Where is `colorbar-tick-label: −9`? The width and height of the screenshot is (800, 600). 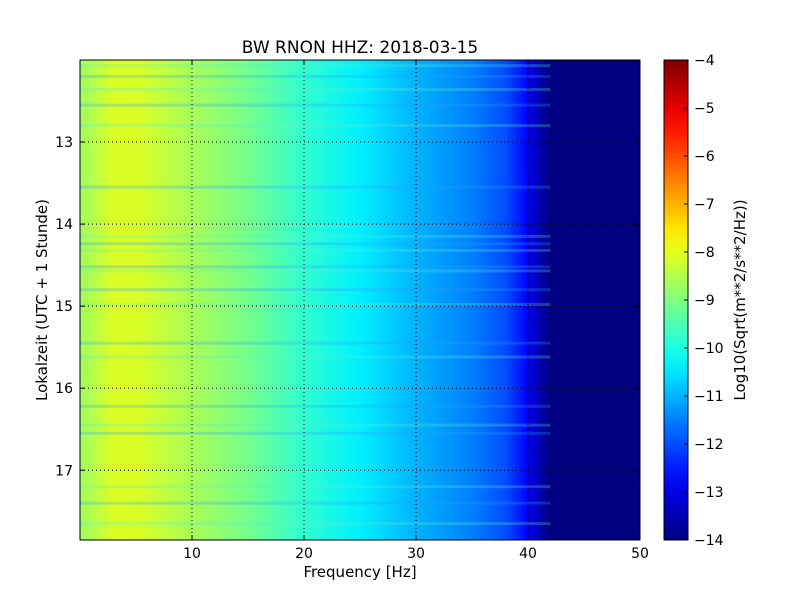 colorbar-tick-label: −9 is located at coordinates (704, 301).